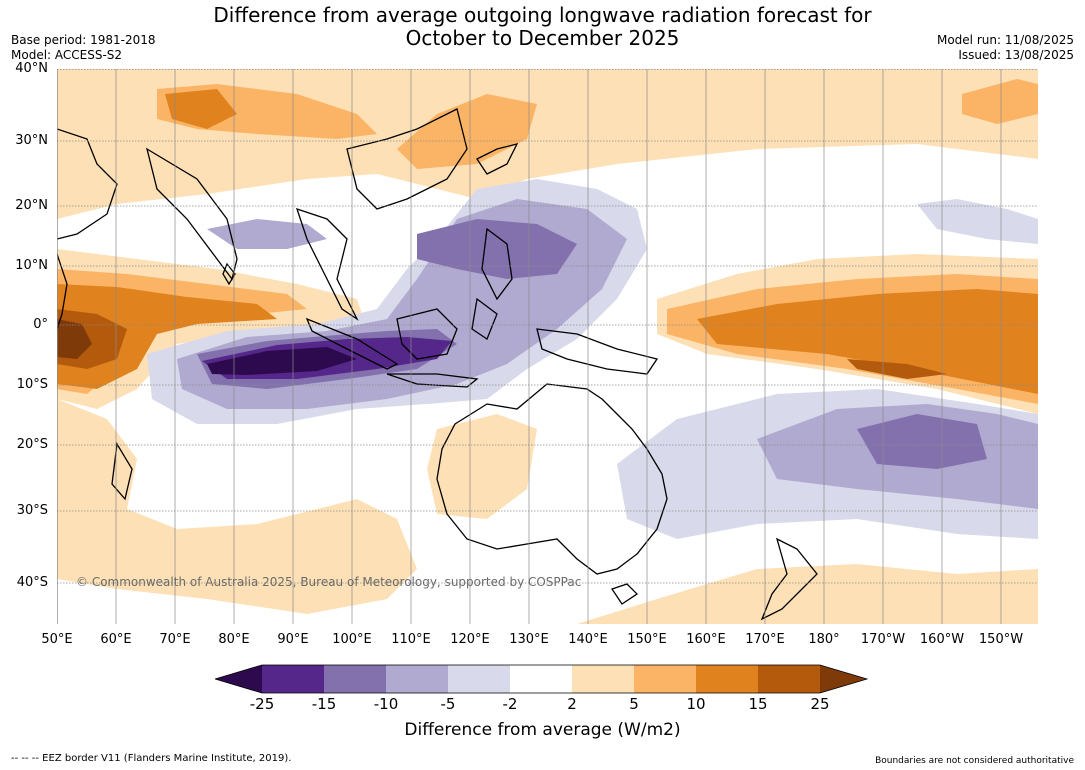 Image resolution: width=1085 pixels, height=770 pixels. I want to click on issued-date: Issued: 13/08/2025, so click(1016, 55).